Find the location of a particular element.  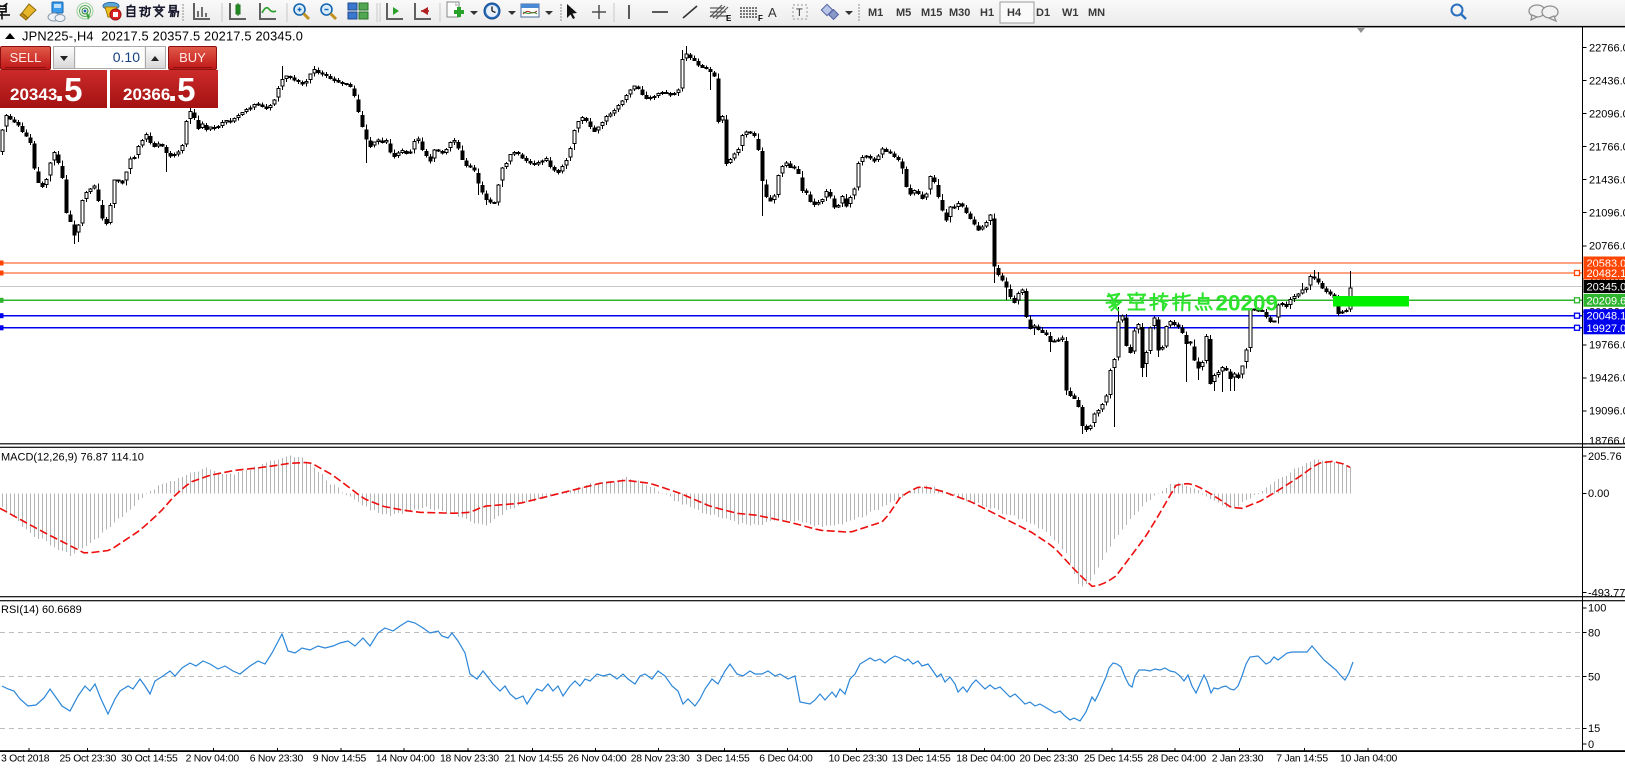

svg-text: 20209 is located at coordinates (1247, 303).